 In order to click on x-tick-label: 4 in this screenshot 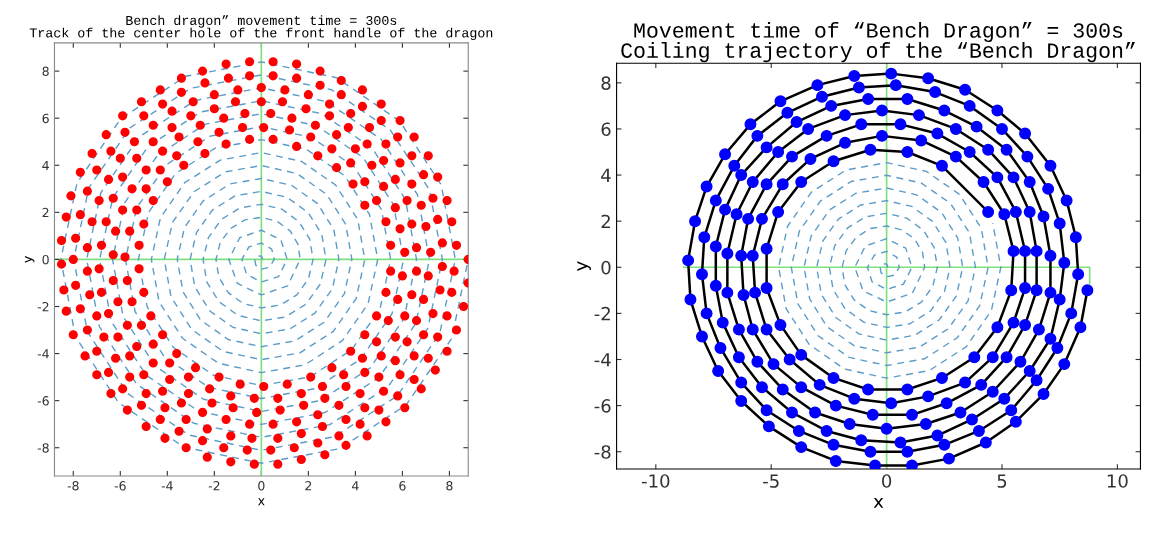, I will do `click(355, 486)`.